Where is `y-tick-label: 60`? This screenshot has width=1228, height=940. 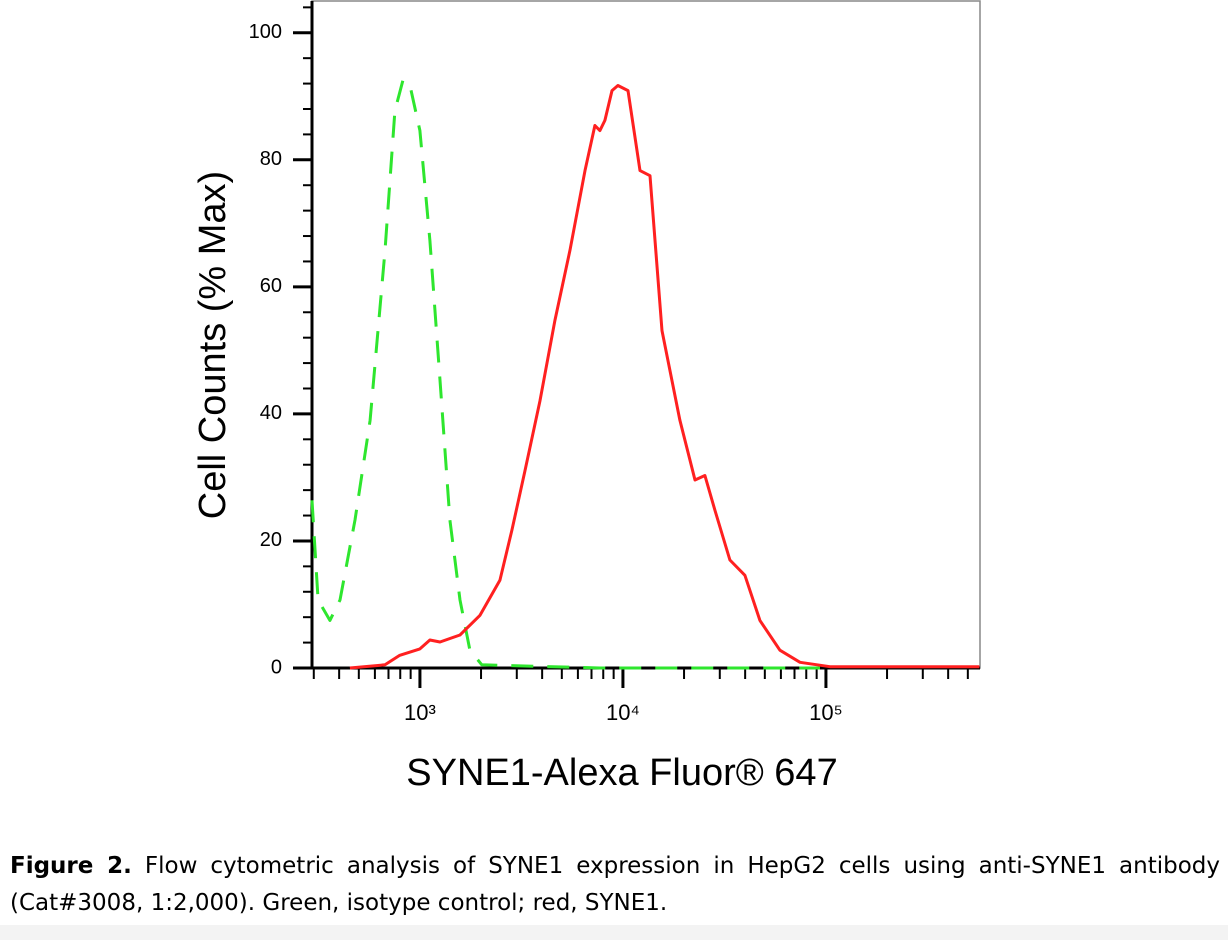 y-tick-label: 60 is located at coordinates (271, 286).